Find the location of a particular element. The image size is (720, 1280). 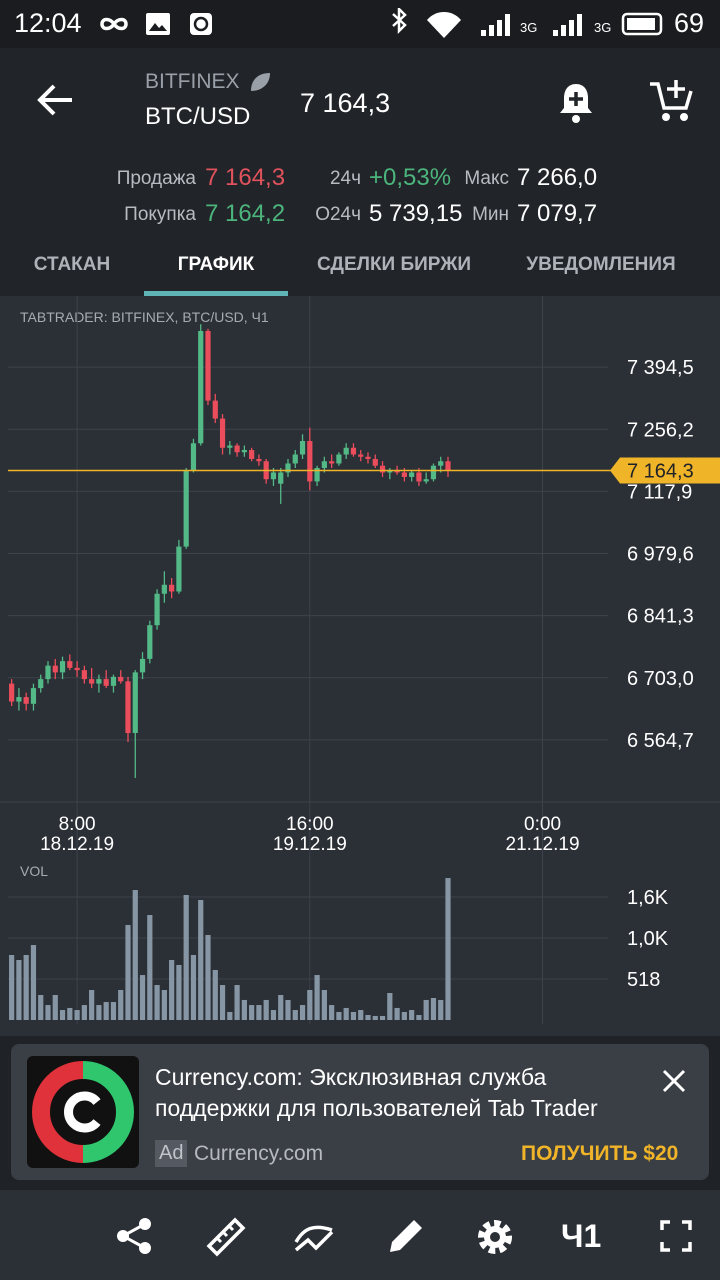

interval-button: Ч1 is located at coordinates (581, 1236).